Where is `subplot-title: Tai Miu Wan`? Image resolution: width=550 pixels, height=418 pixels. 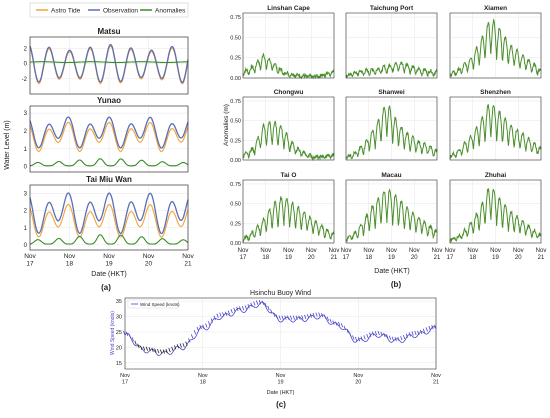
subplot-title: Tai Miu Wan is located at coordinates (109, 179).